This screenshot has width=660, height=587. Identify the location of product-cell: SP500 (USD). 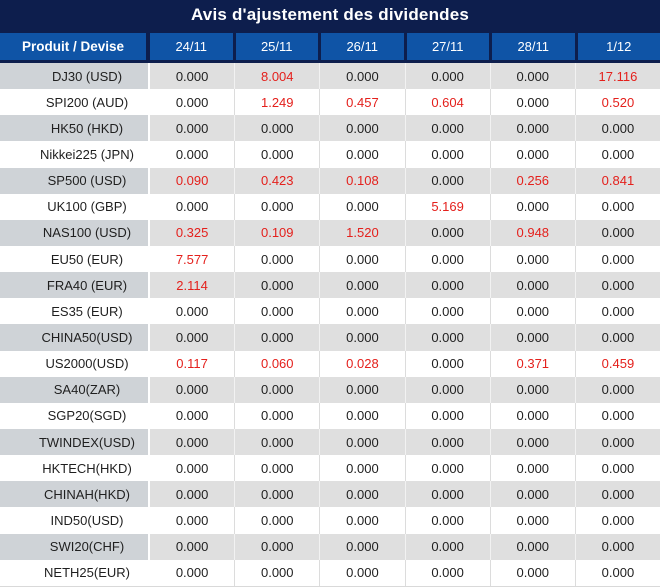
(75, 180).